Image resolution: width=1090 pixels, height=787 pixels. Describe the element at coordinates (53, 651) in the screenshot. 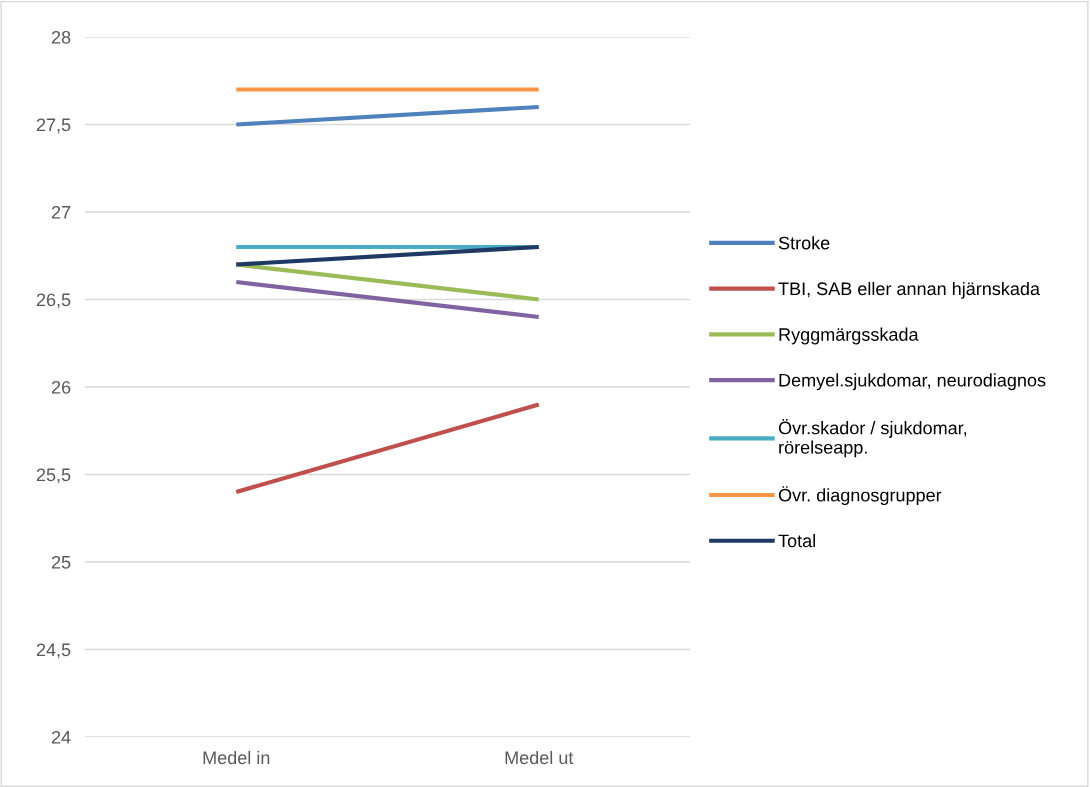

I see `y-tick-label: 24,5` at that location.